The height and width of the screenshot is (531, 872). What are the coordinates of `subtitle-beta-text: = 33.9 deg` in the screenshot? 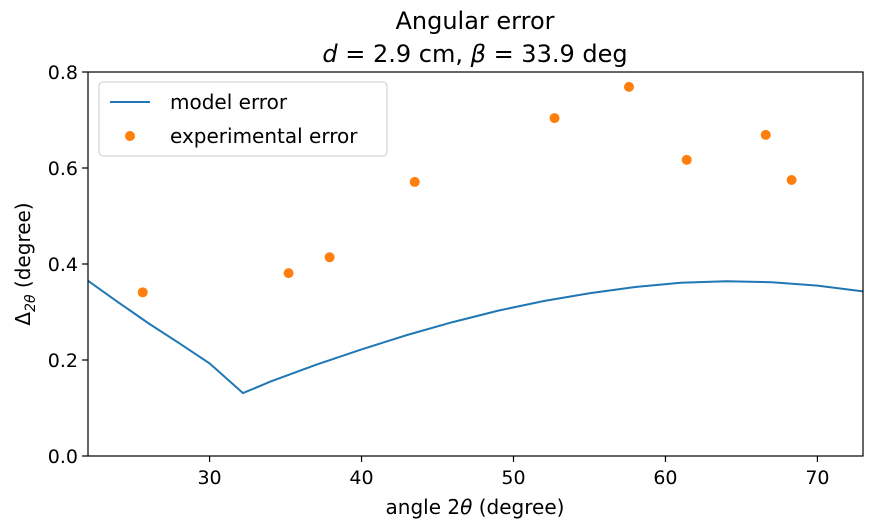 It's located at (557, 54).